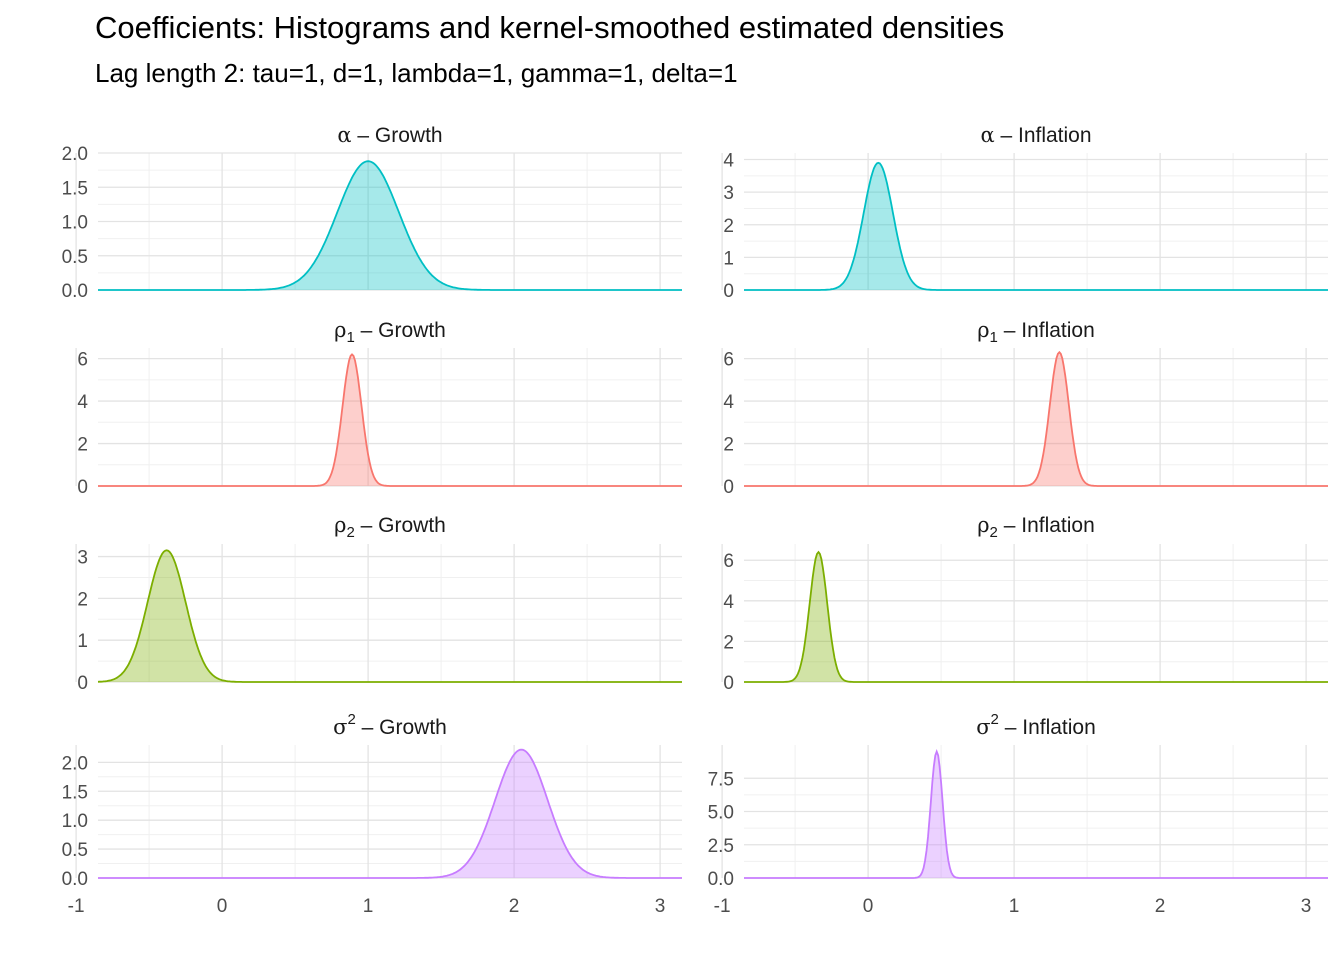  Describe the element at coordinates (721, 813) in the screenshot. I see `y-tick-label: 5.0` at that location.